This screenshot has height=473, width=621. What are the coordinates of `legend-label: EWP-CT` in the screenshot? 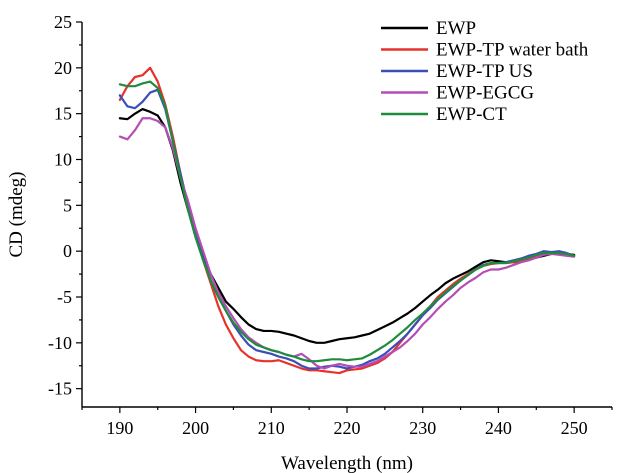 It's located at (471, 114).